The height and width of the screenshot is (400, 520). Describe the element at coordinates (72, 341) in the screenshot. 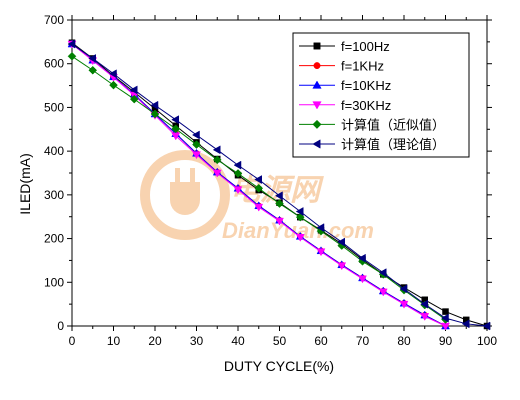

I see `x-tick-label: 0` at that location.